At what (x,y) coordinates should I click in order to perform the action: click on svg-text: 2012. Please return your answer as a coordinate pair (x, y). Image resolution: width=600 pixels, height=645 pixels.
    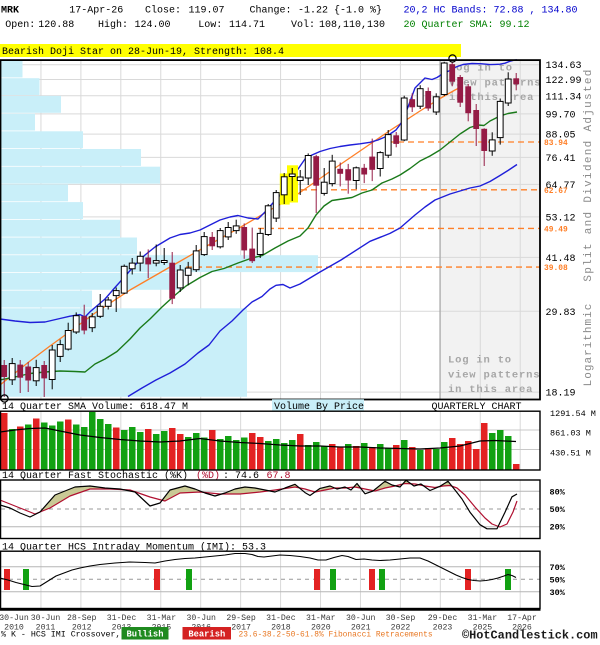
    Looking at the image, I should click on (82, 627).